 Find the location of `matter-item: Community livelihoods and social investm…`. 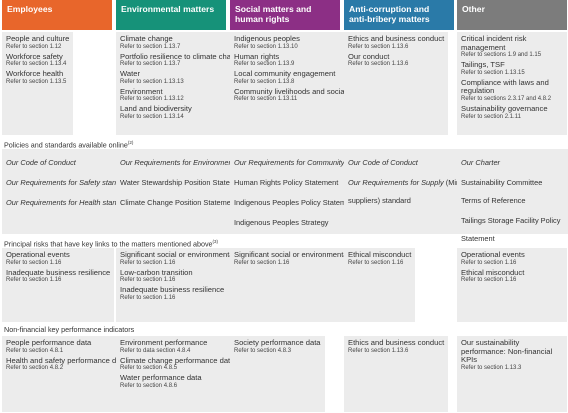

matter-item: Community livelihoods and social investm… is located at coordinates (310, 95).